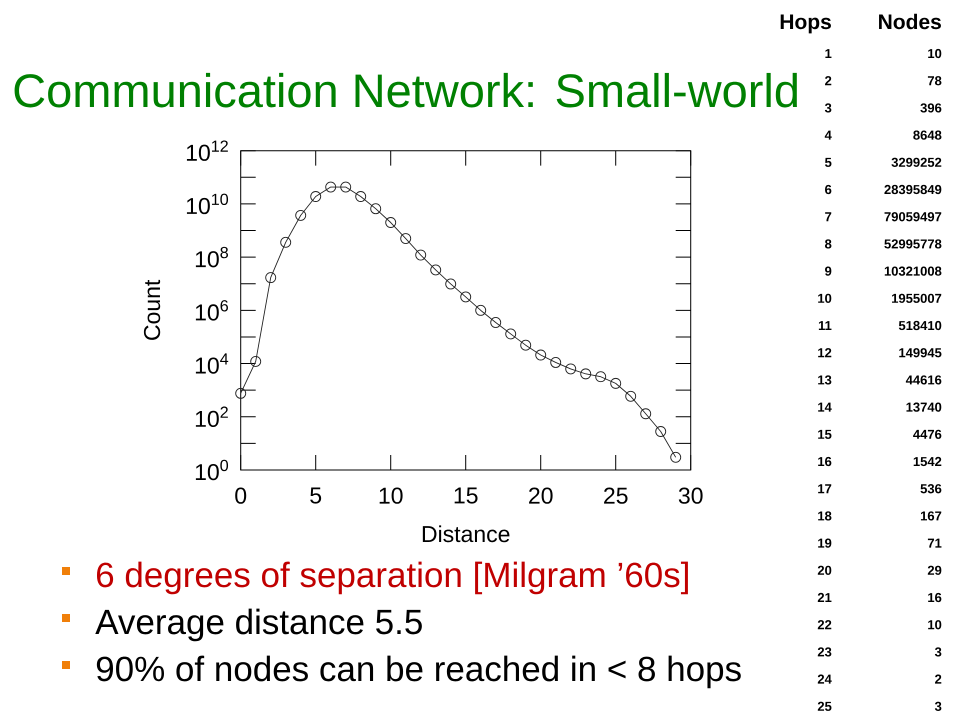  Describe the element at coordinates (931, 108) in the screenshot. I see `data-label: 396` at that location.